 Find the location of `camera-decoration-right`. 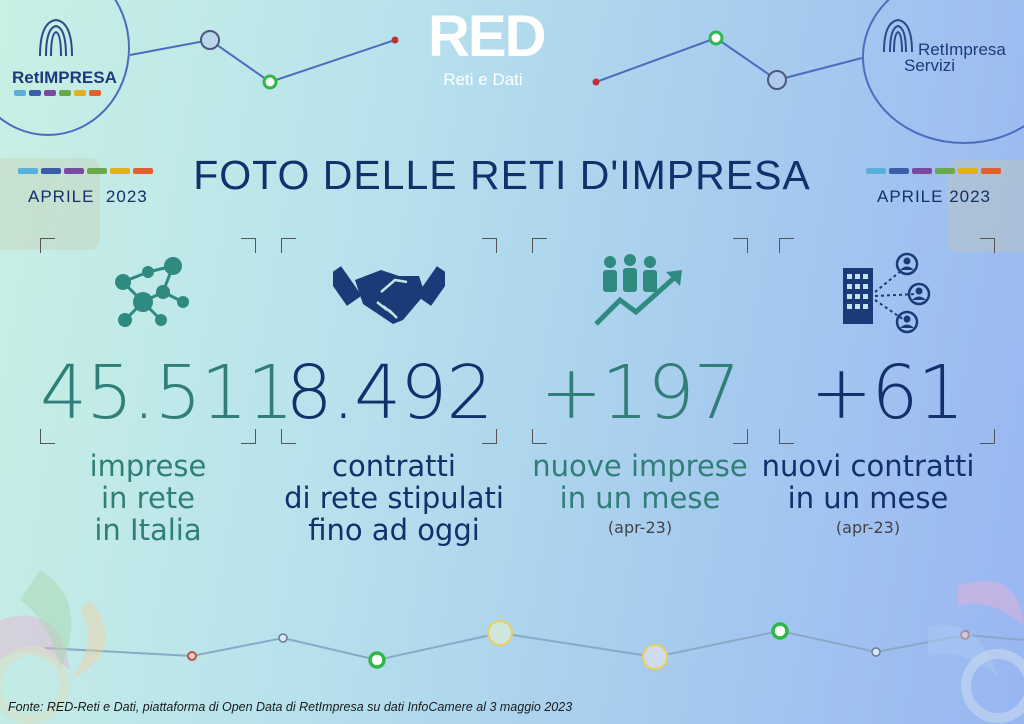

camera-decoration-right is located at coordinates (986, 206).